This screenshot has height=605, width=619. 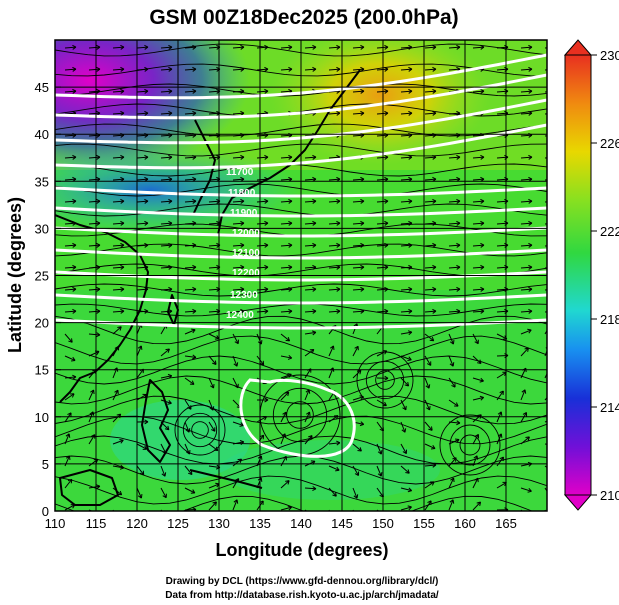 What do you see at coordinates (591, 275) in the screenshot?
I see `colorbar: 210 214 218 222 226 230` at bounding box center [591, 275].